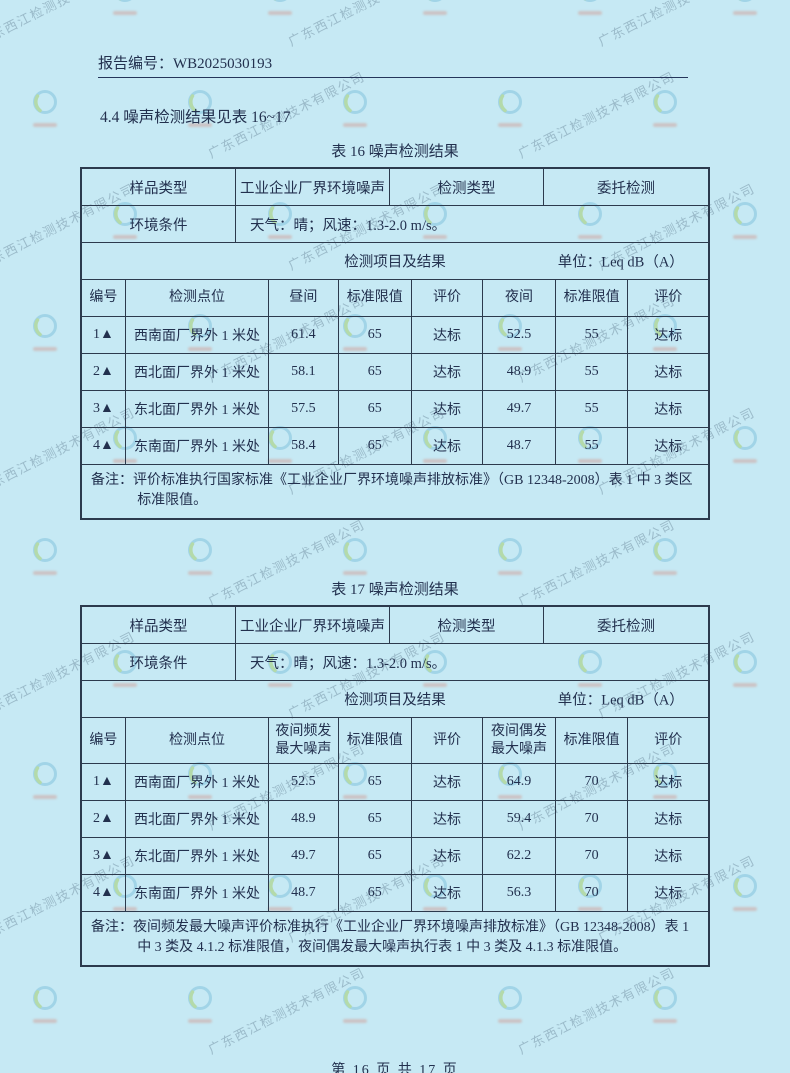  What do you see at coordinates (185, 64) in the screenshot?
I see `report-number-text: 报告编号：WB2025030193` at bounding box center [185, 64].